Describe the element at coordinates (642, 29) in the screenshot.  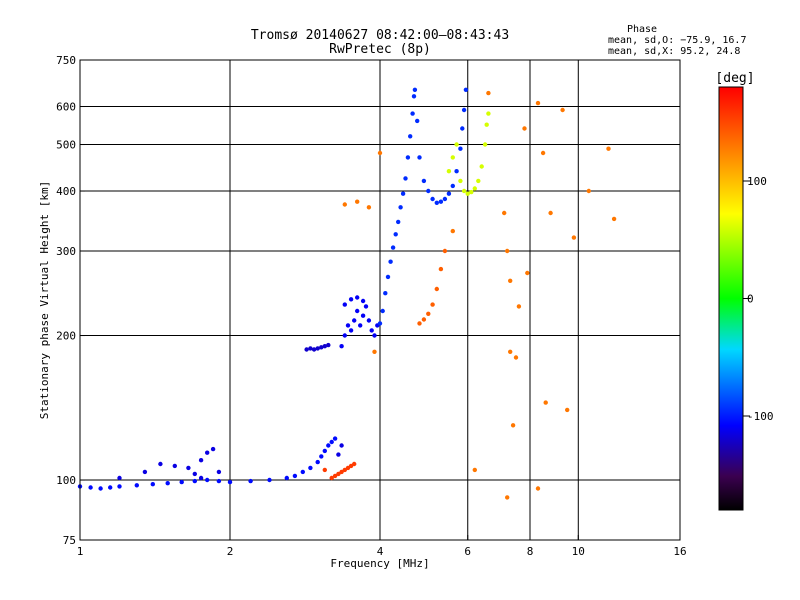
I see `phase-heading: Phase` at that location.